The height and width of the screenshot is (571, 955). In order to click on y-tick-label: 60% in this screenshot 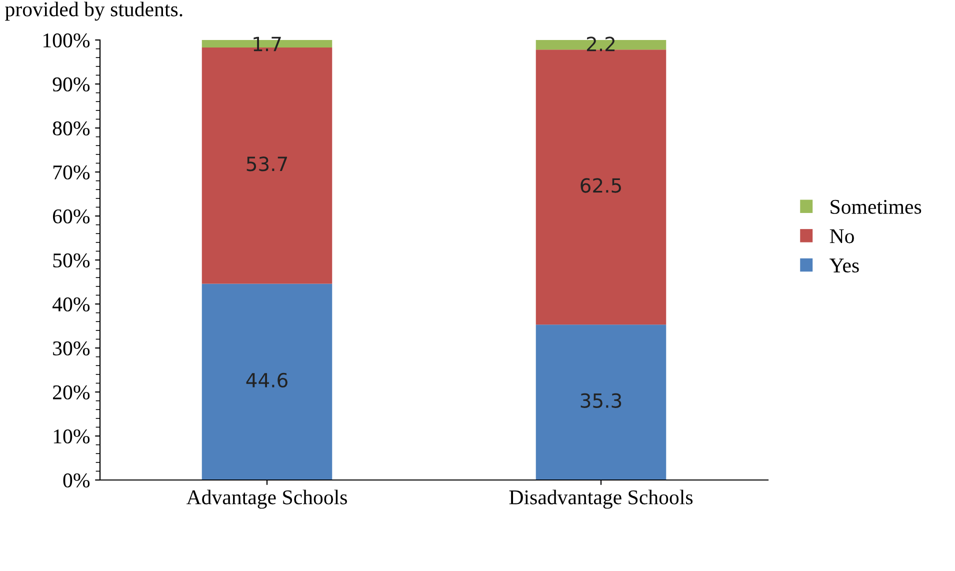, I will do `click(71, 216)`.